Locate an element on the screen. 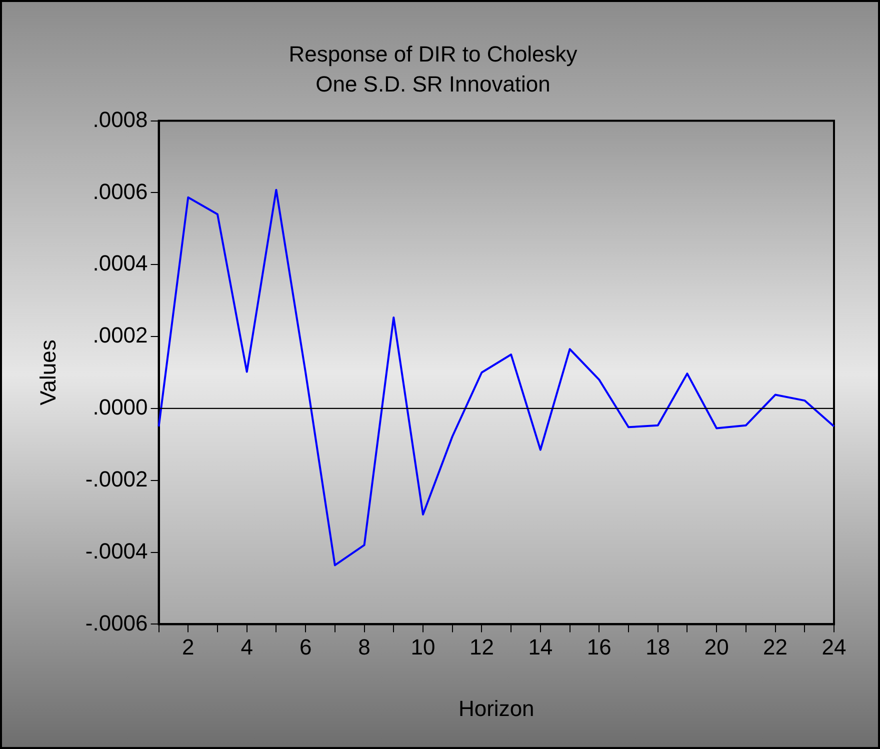 The height and width of the screenshot is (749, 880). x-tick-label: 2 is located at coordinates (188, 647).